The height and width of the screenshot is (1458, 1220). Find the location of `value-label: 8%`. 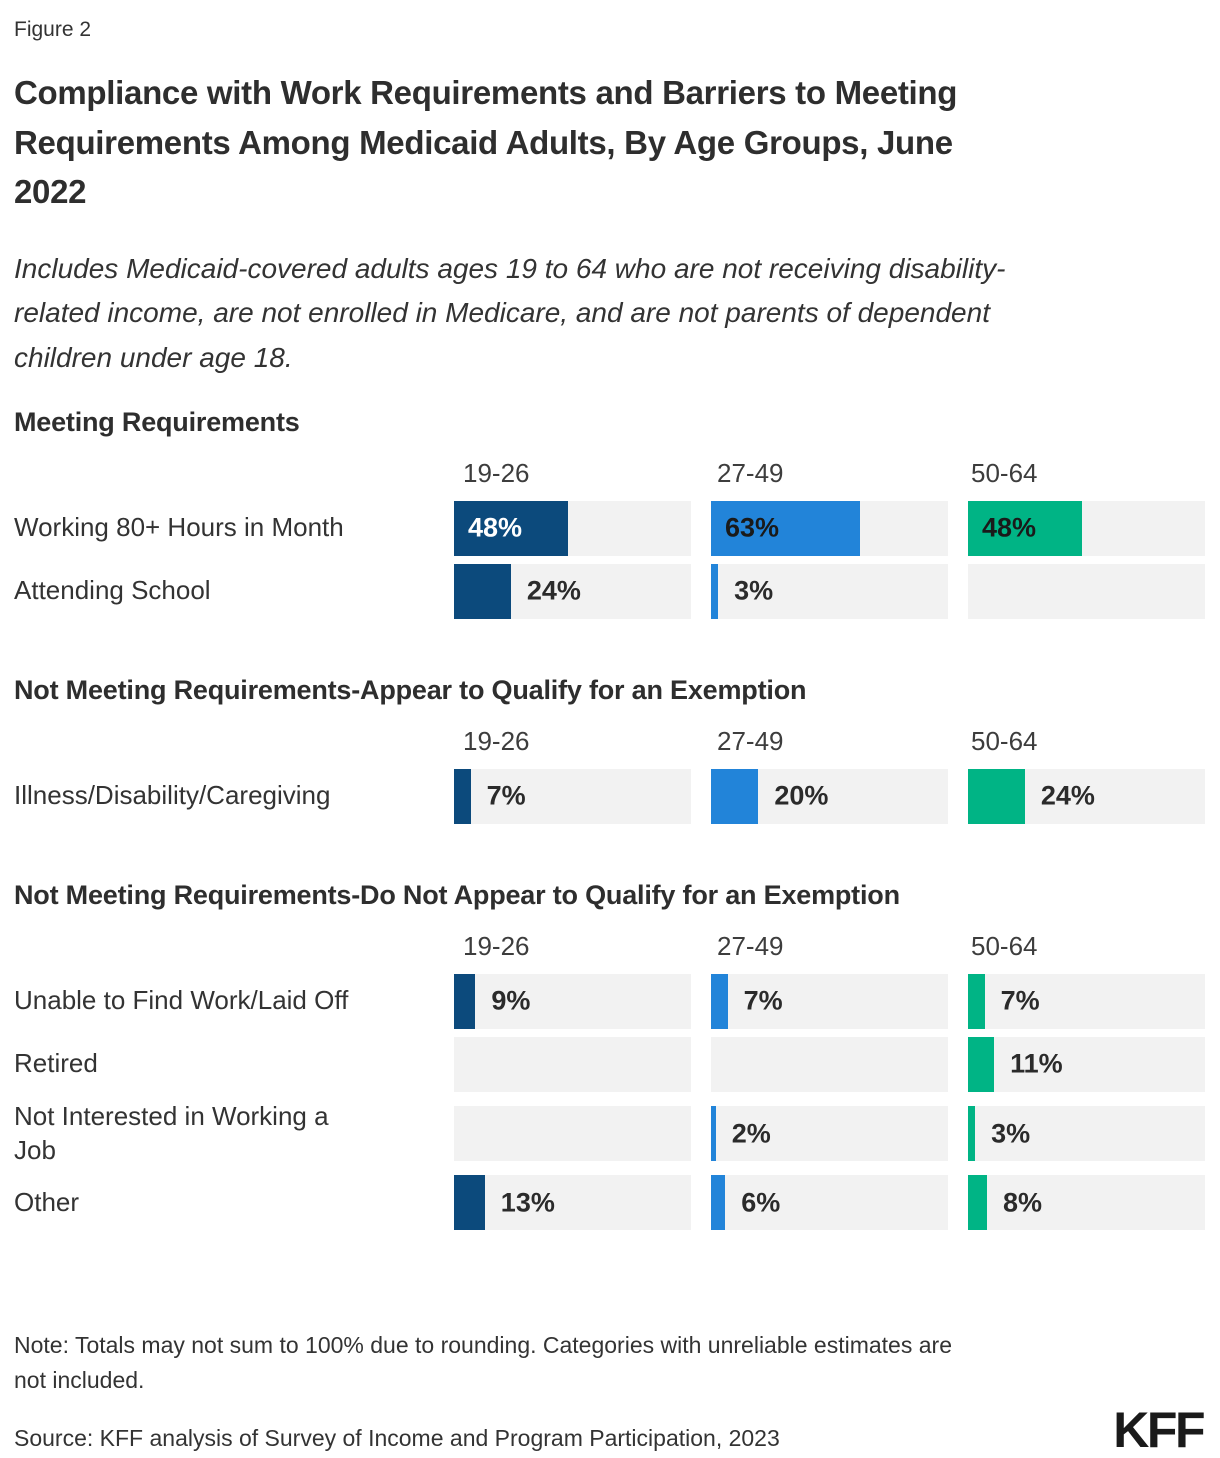

value-label: 8% is located at coordinates (1022, 1202).